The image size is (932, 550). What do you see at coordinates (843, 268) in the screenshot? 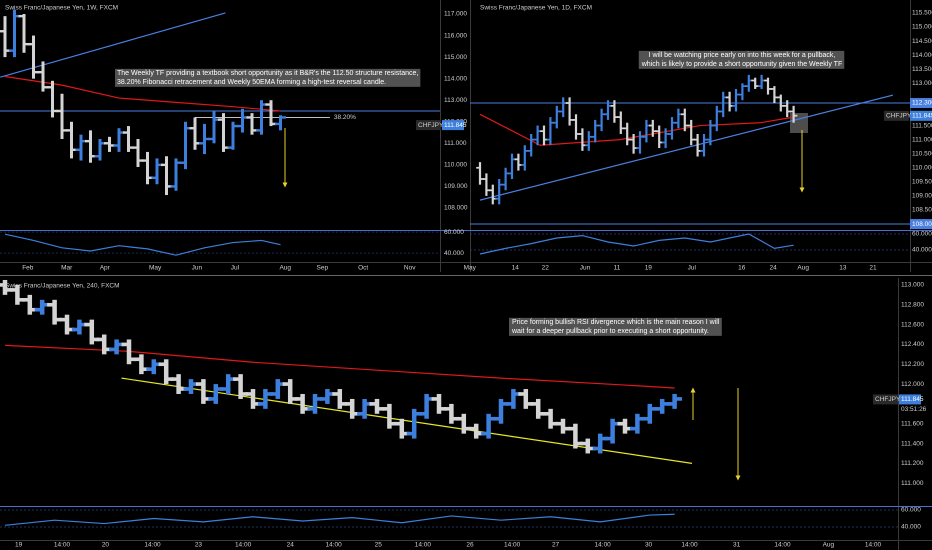
I see `x-tick-label: 13` at bounding box center [843, 268].